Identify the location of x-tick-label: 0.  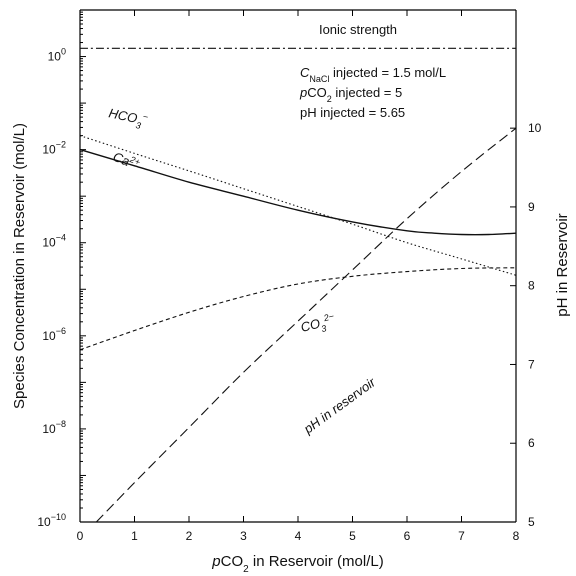
(80, 536).